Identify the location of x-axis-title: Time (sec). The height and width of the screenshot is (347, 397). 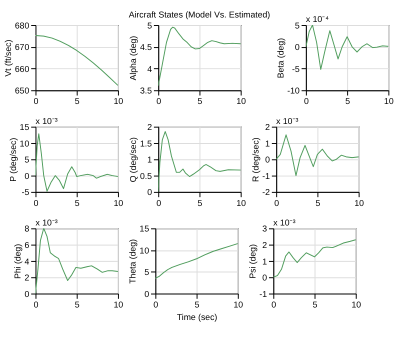
(197, 317).